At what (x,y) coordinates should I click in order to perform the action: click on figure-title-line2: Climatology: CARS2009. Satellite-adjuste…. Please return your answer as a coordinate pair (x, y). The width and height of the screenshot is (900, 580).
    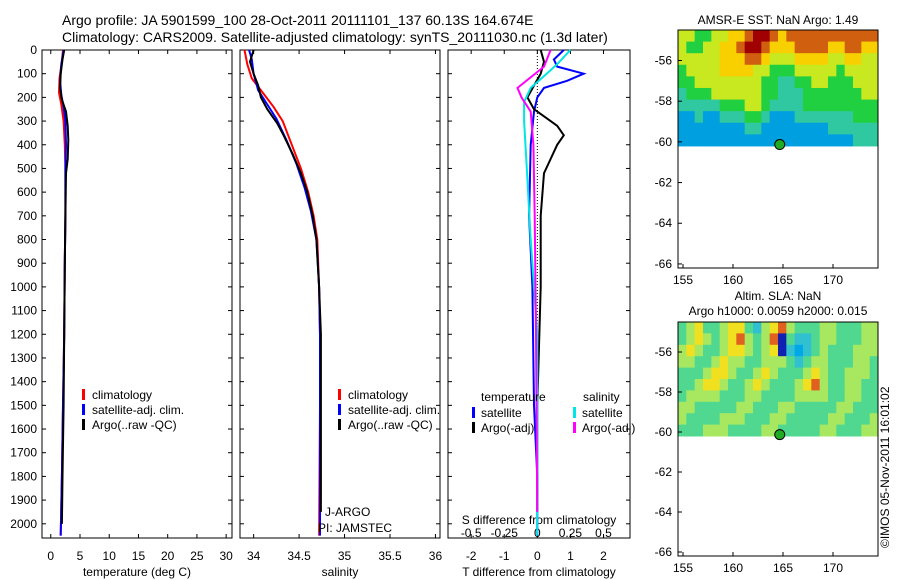
    Looking at the image, I should click on (335, 37).